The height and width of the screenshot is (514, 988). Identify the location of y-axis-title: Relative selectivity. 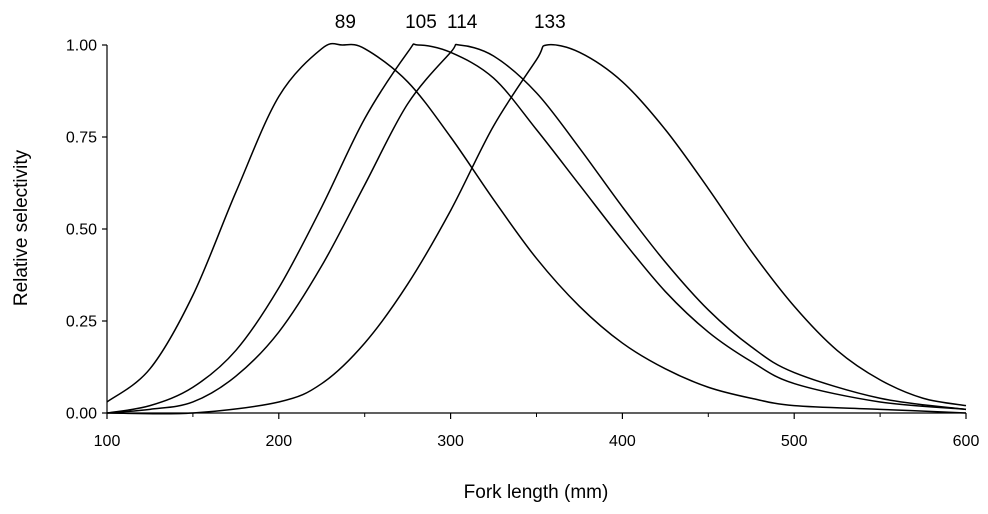
(21, 227).